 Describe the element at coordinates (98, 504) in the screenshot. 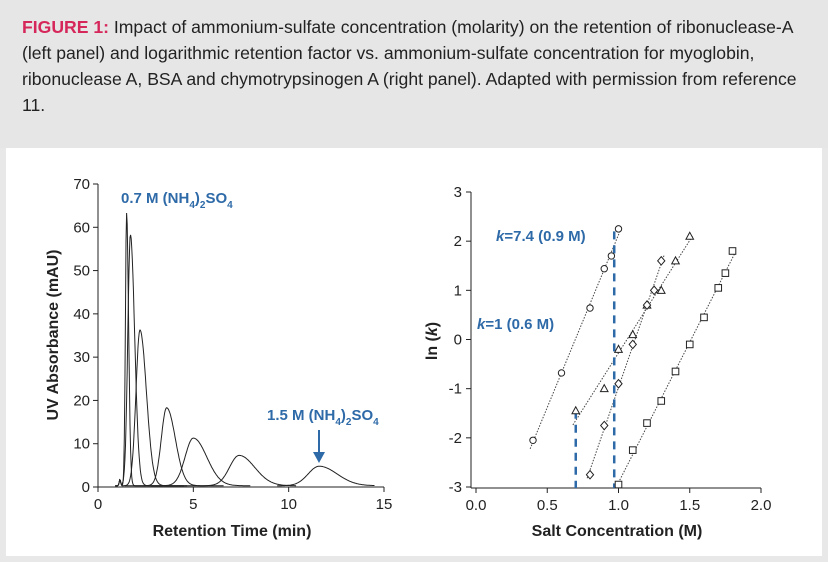

I see `left-x-tick-label: 0` at that location.